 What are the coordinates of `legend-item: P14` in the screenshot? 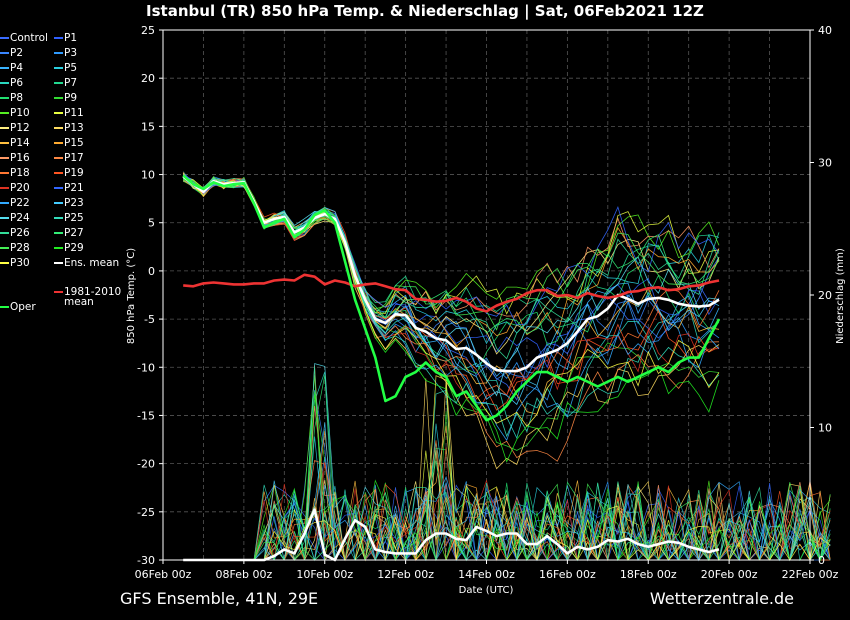 It's located at (15, 144).